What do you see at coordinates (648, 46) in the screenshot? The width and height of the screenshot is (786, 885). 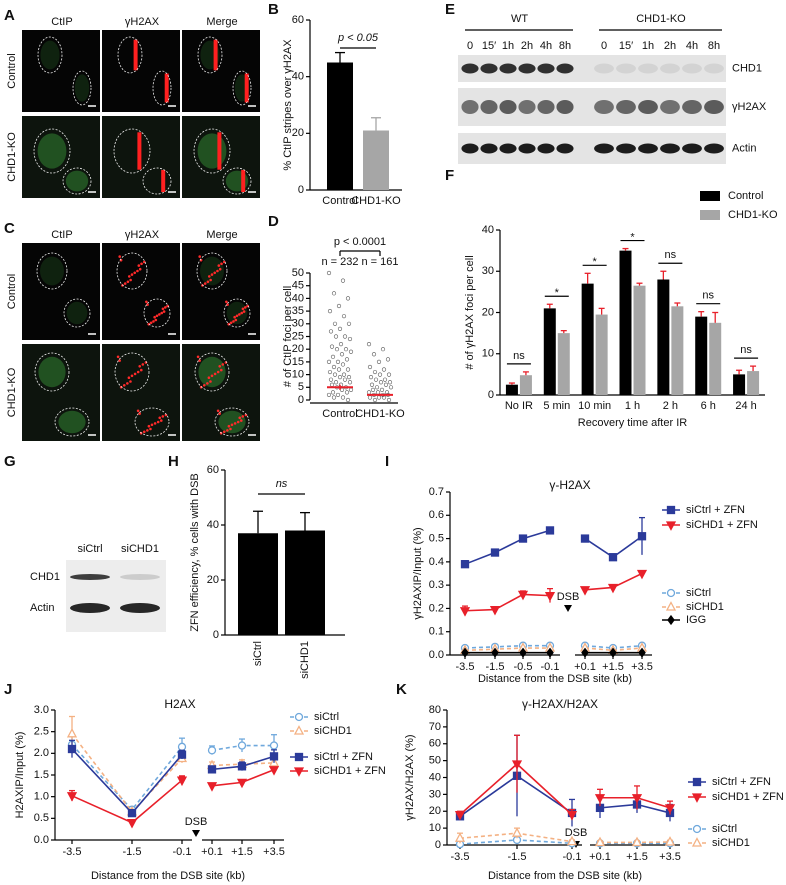 I see `lane-label: 1h` at bounding box center [648, 46].